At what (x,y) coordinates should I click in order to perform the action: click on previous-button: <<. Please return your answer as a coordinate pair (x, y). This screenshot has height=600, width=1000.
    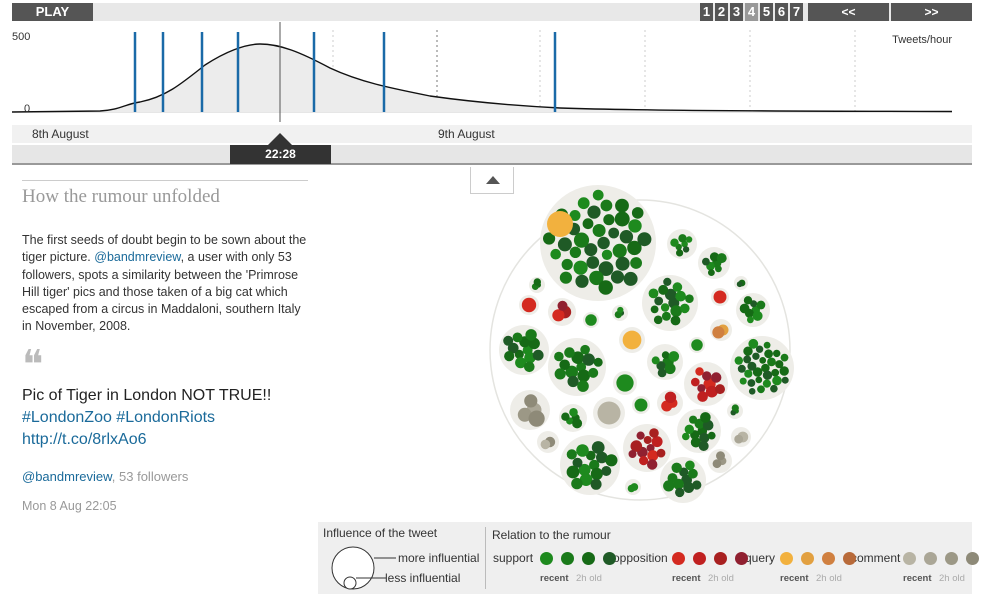
    Looking at the image, I should click on (848, 12).